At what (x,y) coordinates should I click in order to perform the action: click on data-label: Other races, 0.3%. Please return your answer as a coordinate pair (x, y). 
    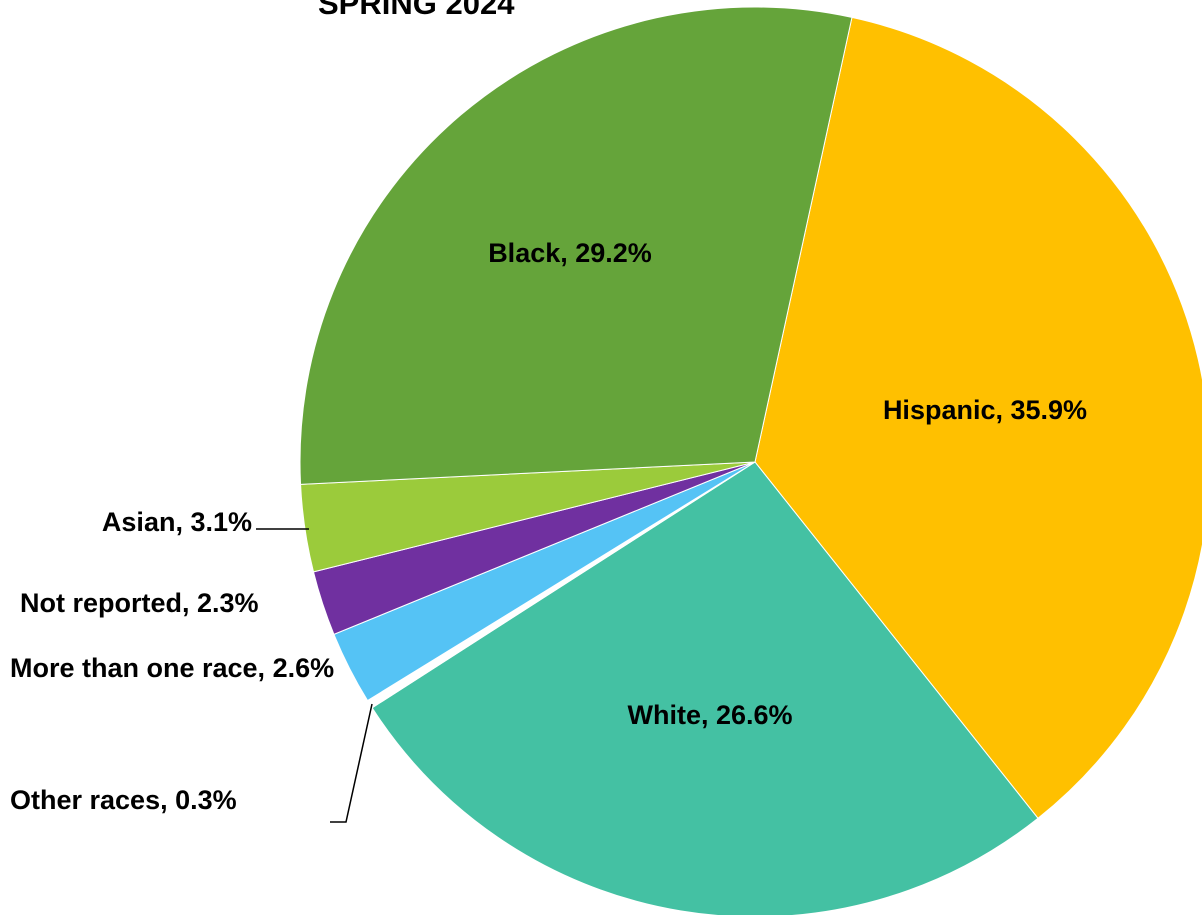
    Looking at the image, I should click on (123, 800).